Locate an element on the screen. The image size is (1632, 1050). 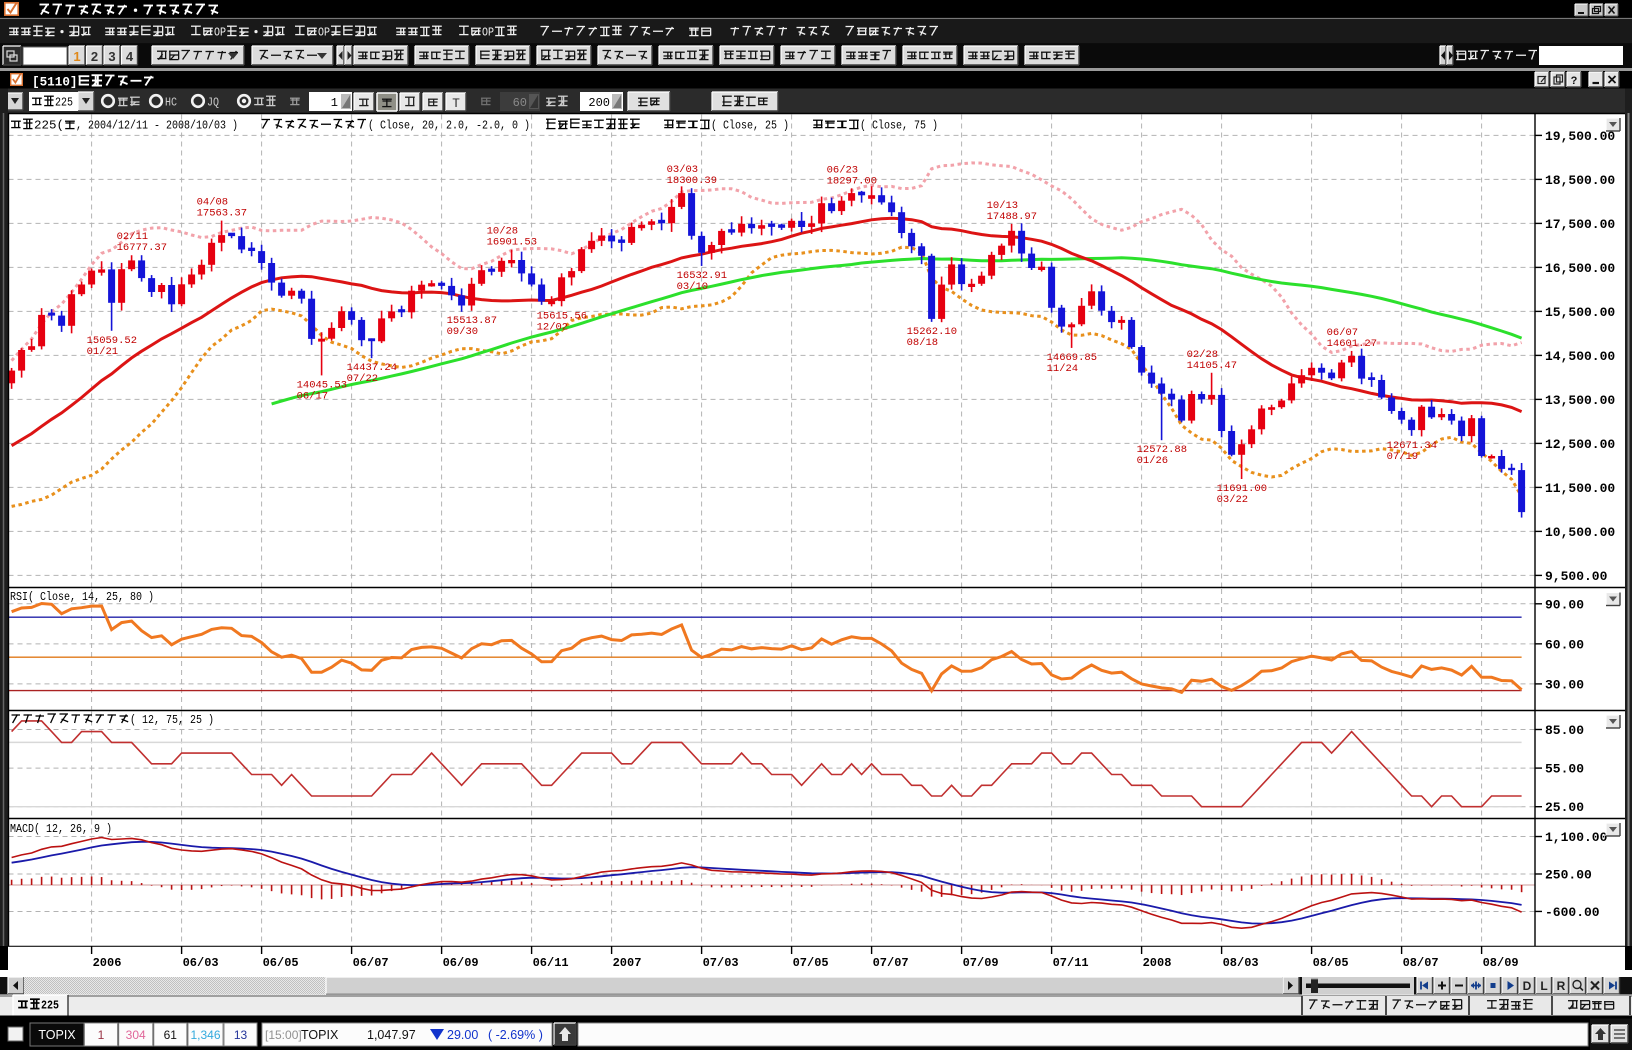
svg-text: 304 is located at coordinates (136, 1035).